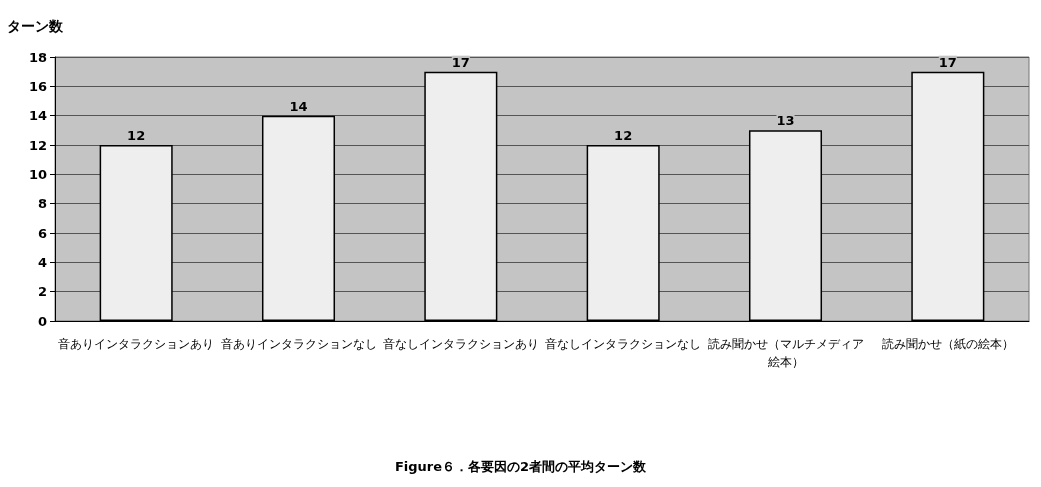  Describe the element at coordinates (42, 233) in the screenshot. I see `y-tick-label: 6` at that location.